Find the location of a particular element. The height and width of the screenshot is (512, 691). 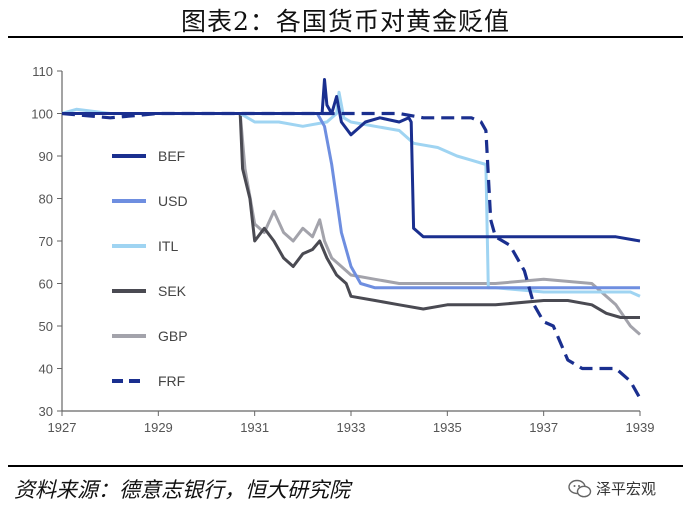

legend-label-usd: USD is located at coordinates (173, 201).